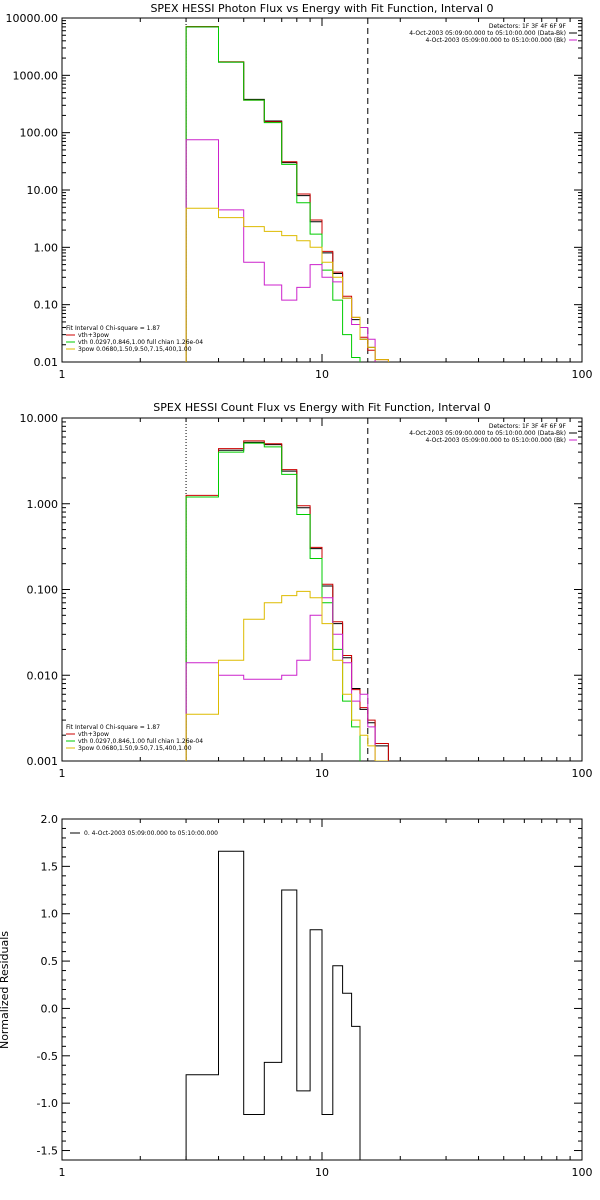 This screenshot has width=600, height=1200. I want to click on y-tick-label: 0.0, so click(50, 1008).